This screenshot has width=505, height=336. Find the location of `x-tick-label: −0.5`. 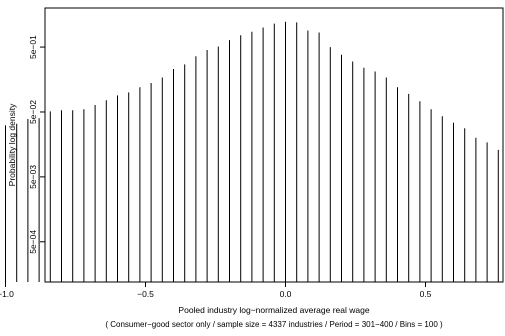

x-tick-label: −0.5 is located at coordinates (145, 294).